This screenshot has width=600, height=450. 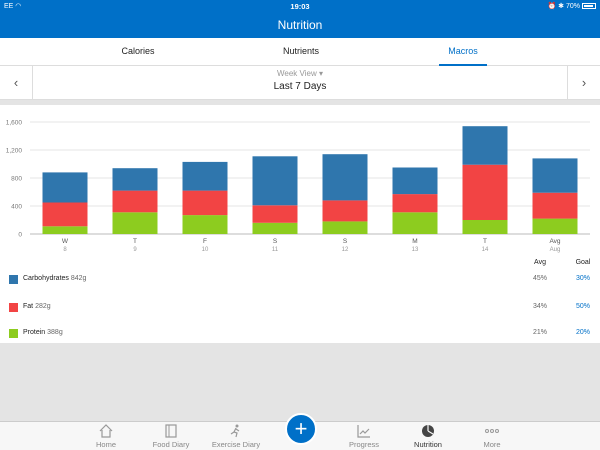 I want to click on avg-header: Avg, so click(x=540, y=262).